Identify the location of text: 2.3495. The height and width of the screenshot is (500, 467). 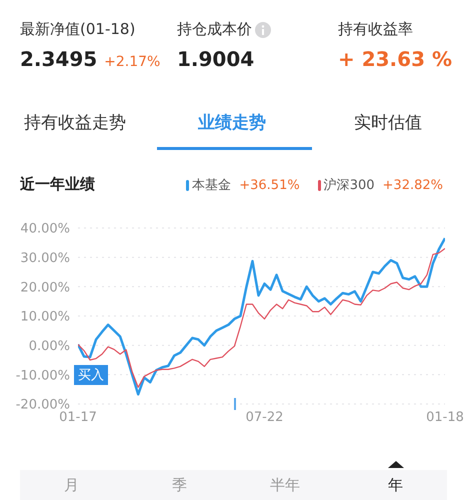
(59, 59).